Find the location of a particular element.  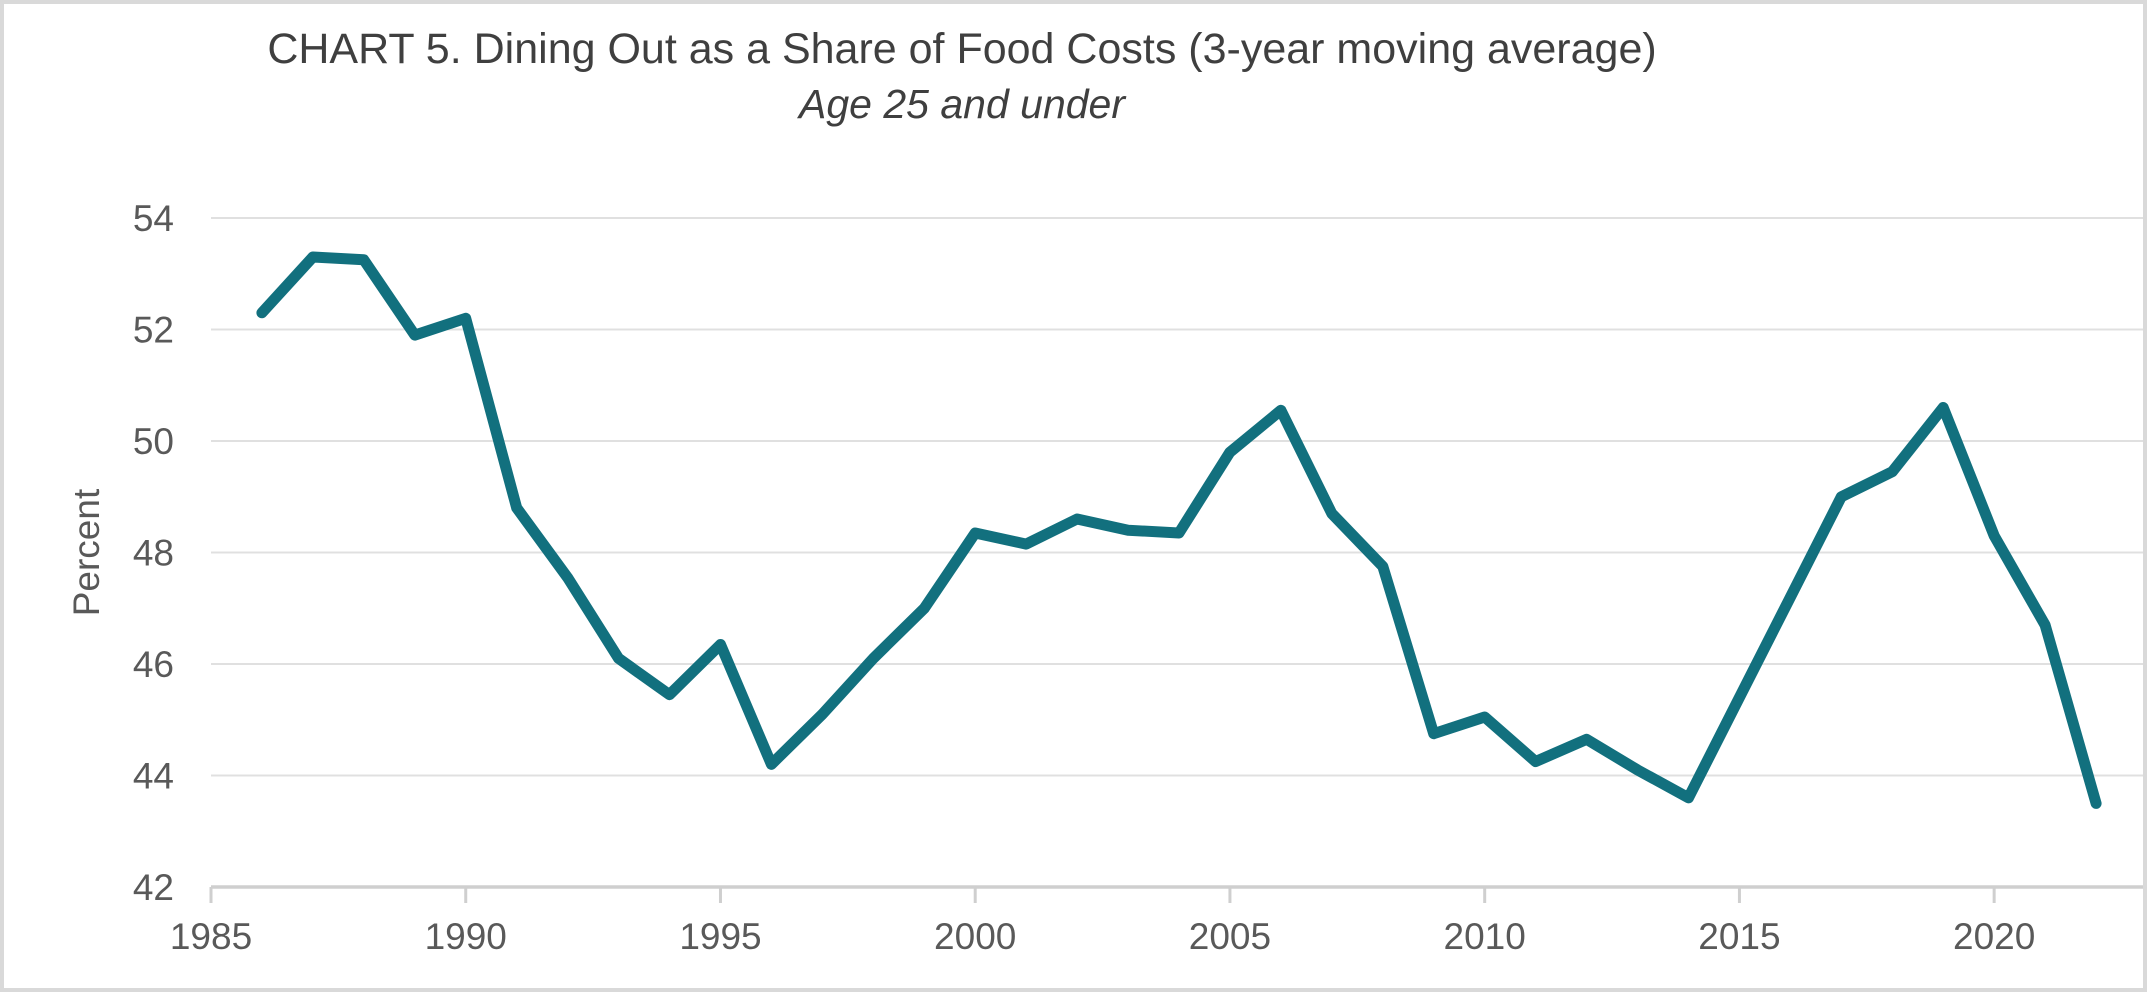

x-tick-label: 2005 is located at coordinates (1230, 936).